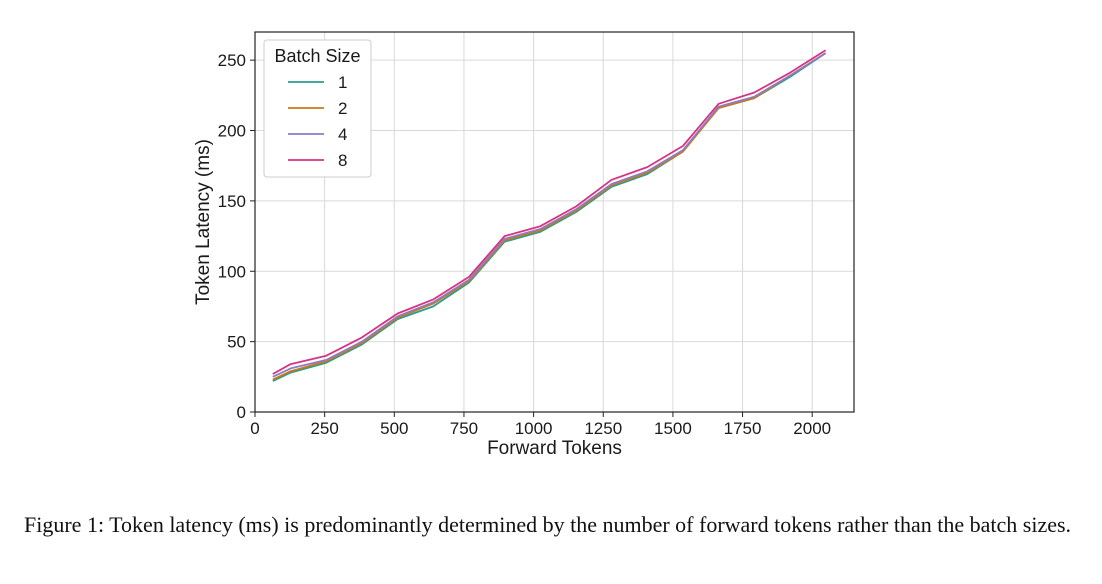  I want to click on x-tick-label: 2000, so click(812, 428).